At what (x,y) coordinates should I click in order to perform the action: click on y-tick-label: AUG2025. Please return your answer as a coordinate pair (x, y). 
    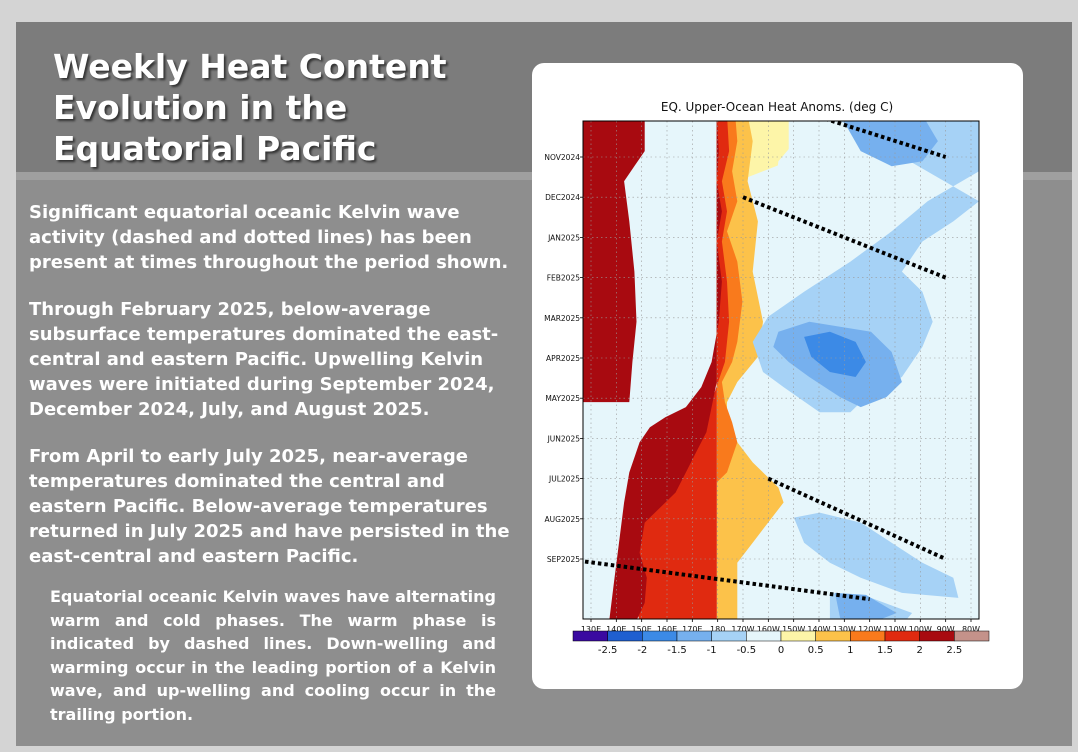
    Looking at the image, I should click on (562, 519).